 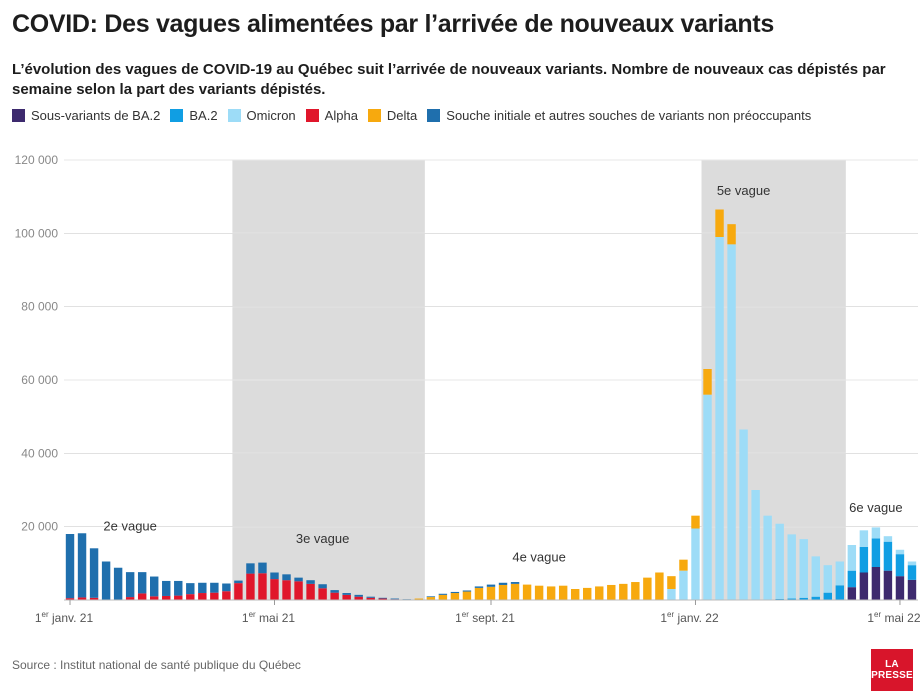 What do you see at coordinates (402, 115) in the screenshot?
I see `legend-label: Delta` at bounding box center [402, 115].